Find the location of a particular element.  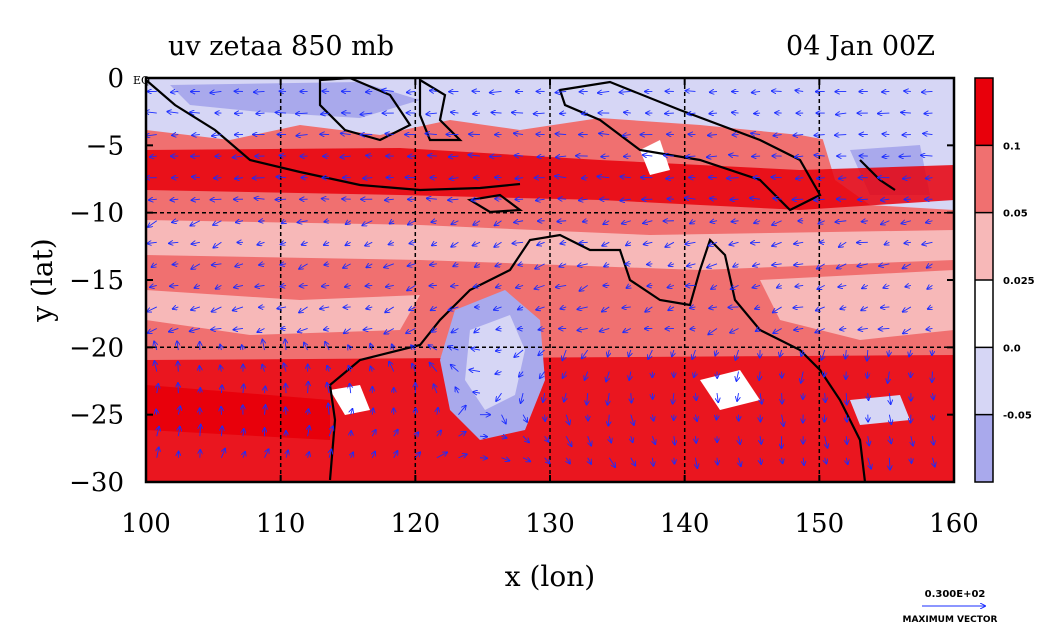

equator-label: EQ is located at coordinates (141, 80).